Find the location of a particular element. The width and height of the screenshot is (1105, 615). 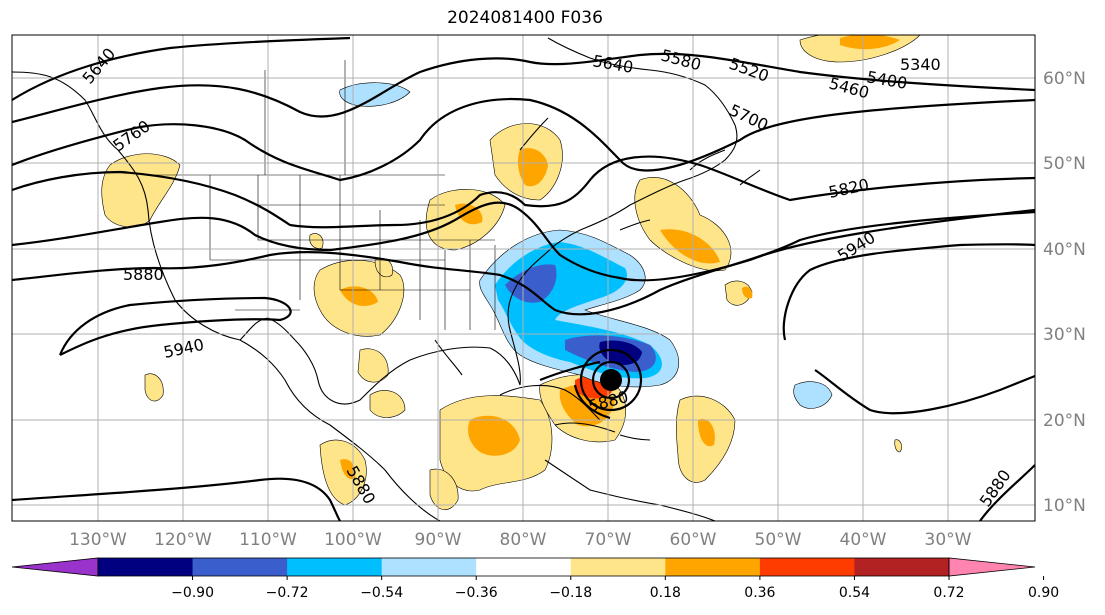

lon-tick-label: 50°W is located at coordinates (778, 540).